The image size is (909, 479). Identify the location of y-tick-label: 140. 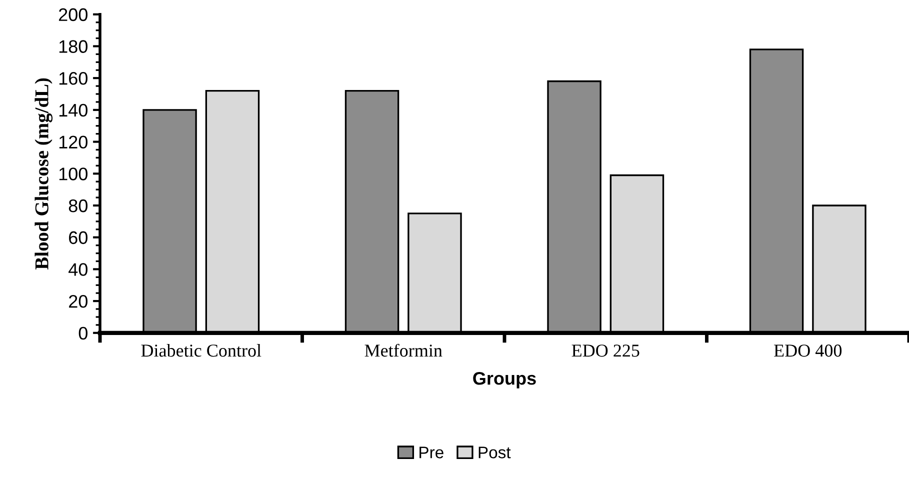
(73, 110).